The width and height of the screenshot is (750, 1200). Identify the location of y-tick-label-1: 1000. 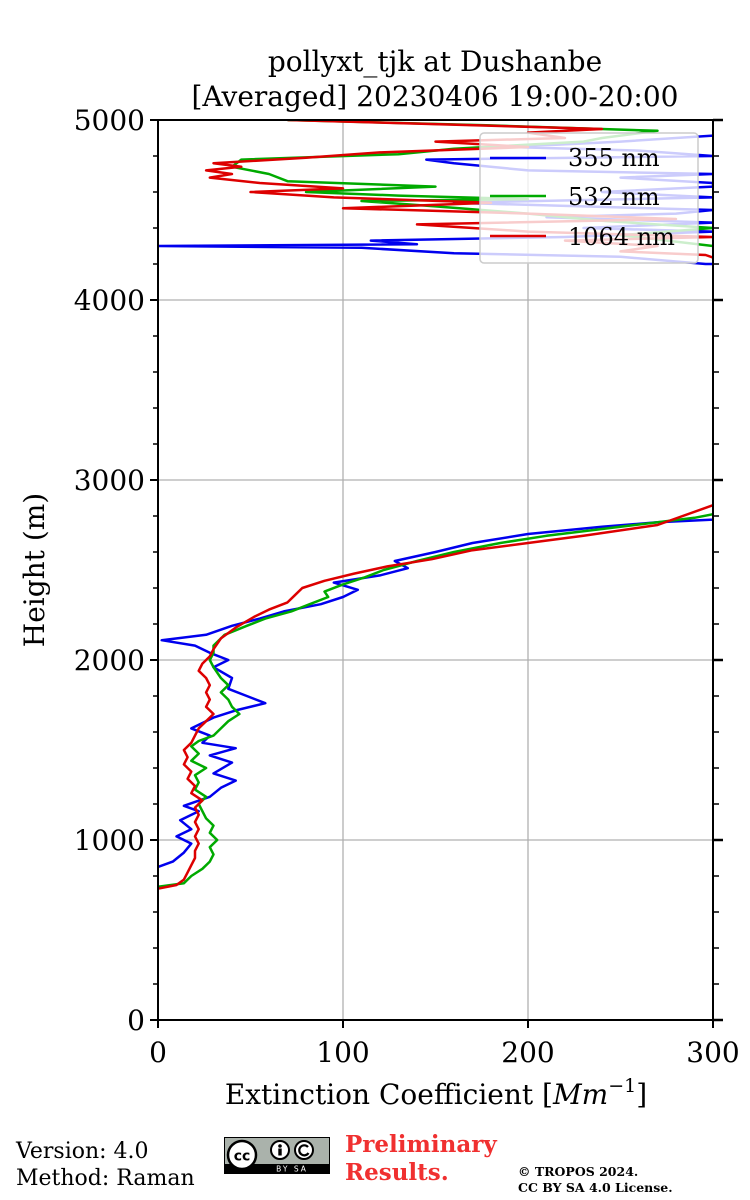
(109, 840).